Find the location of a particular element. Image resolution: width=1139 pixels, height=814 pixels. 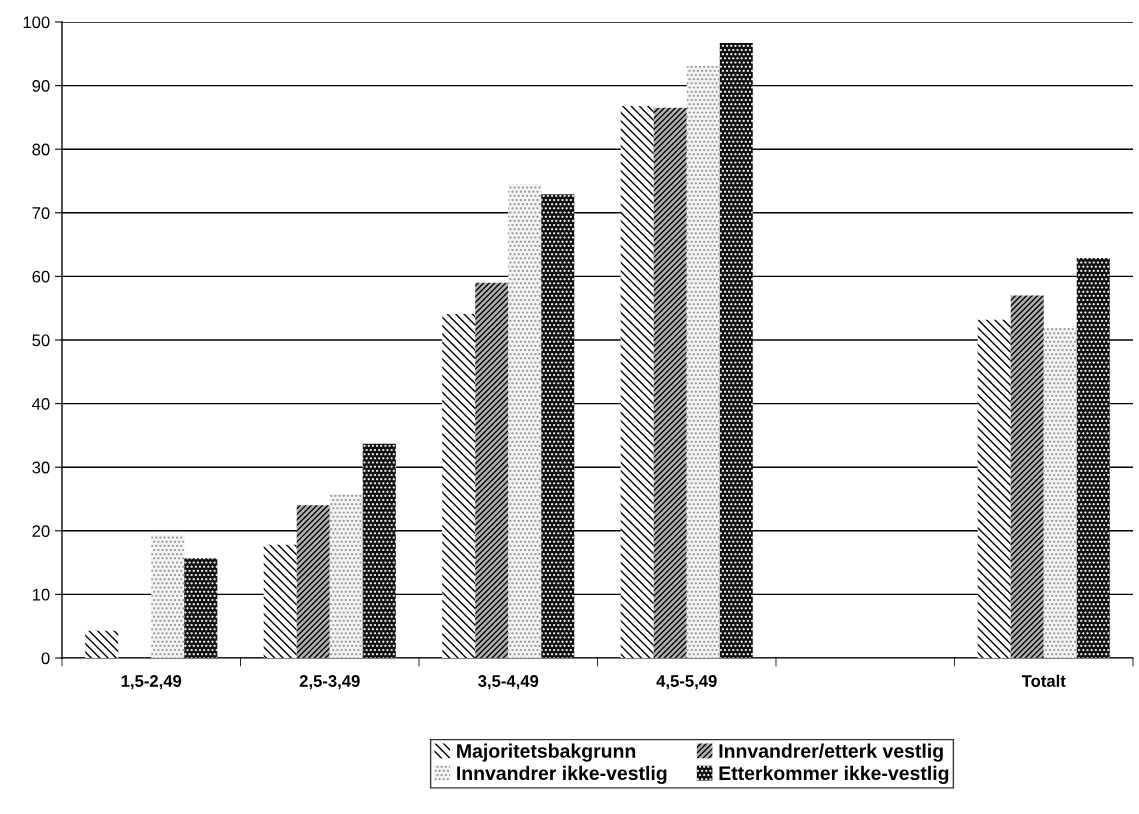

y-tick-label: 80 is located at coordinates (41, 149).